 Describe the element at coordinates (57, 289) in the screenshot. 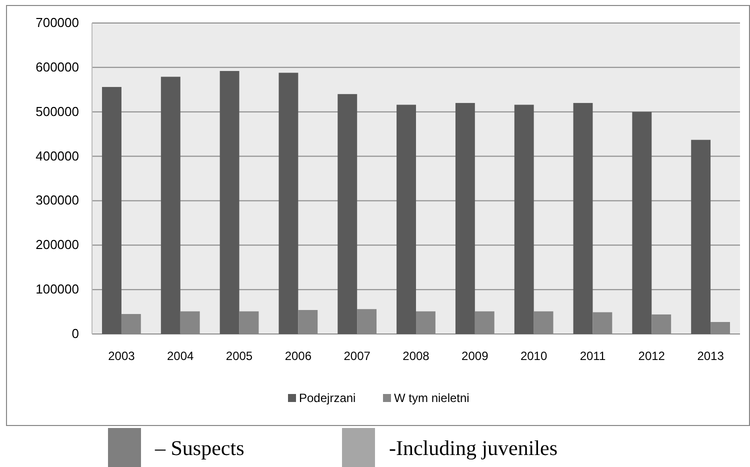

I see `y-tick-label: 100000` at that location.